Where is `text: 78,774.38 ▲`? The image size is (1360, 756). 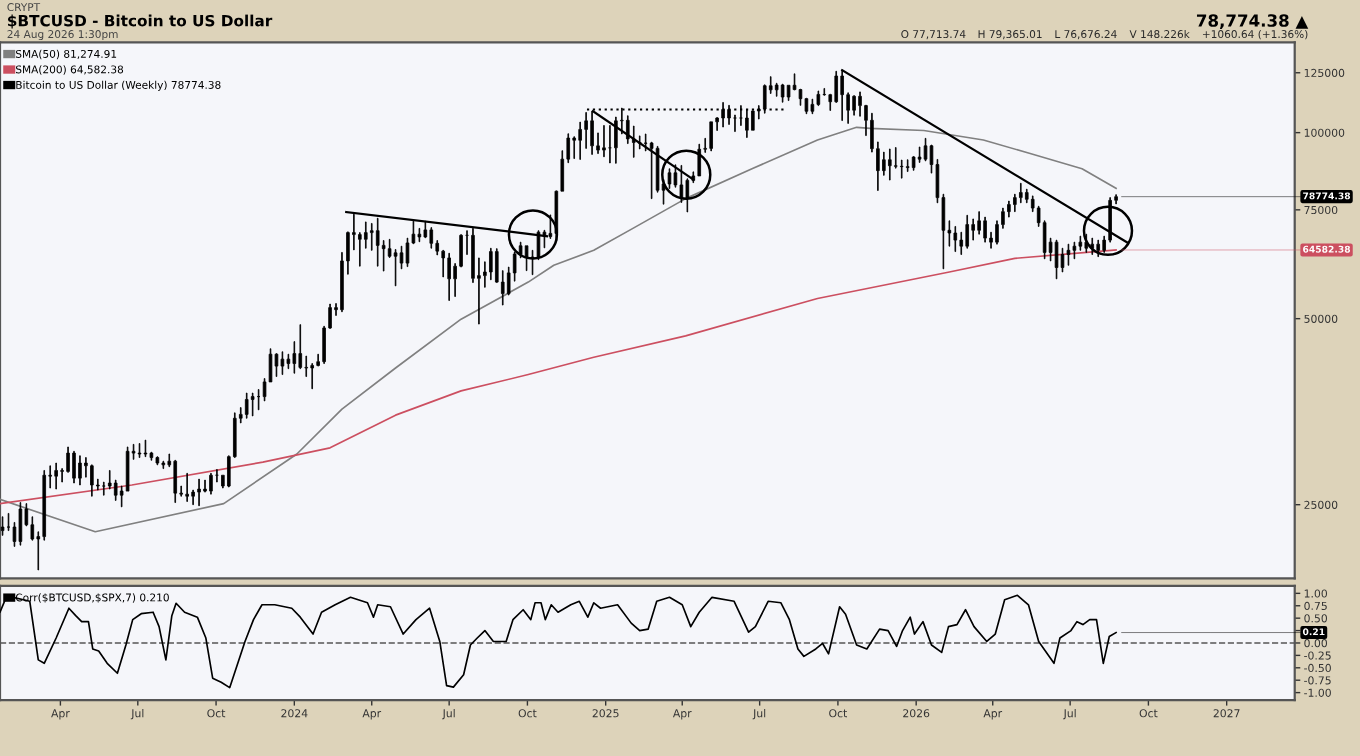
text: 78,774.38 ▲ is located at coordinates (1252, 21).